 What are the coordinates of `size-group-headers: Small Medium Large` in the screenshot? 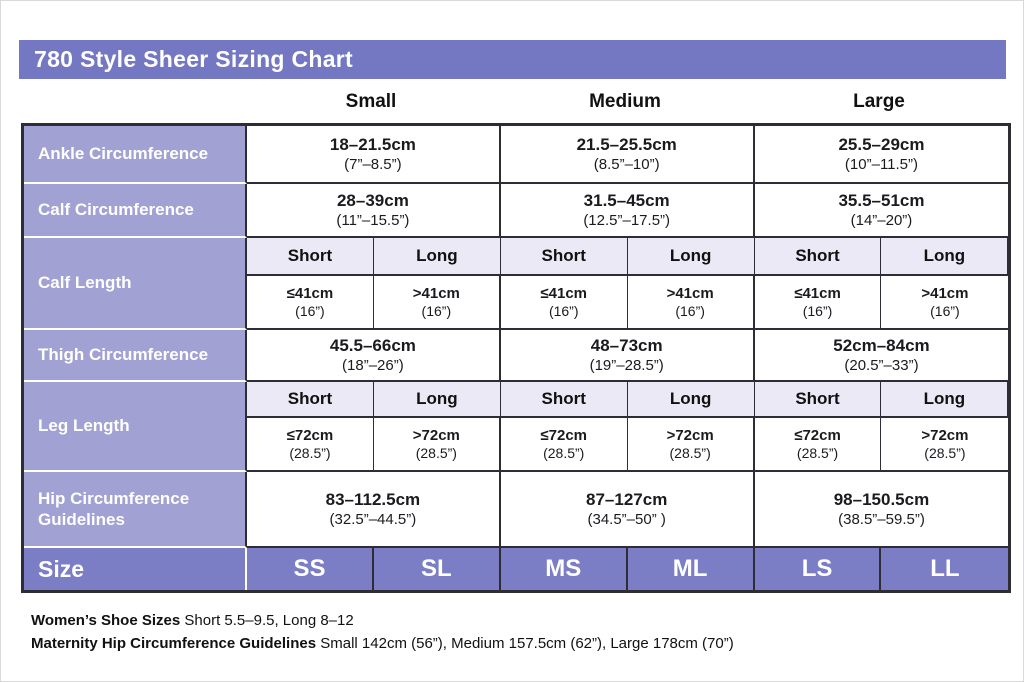 It's located at (513, 106).